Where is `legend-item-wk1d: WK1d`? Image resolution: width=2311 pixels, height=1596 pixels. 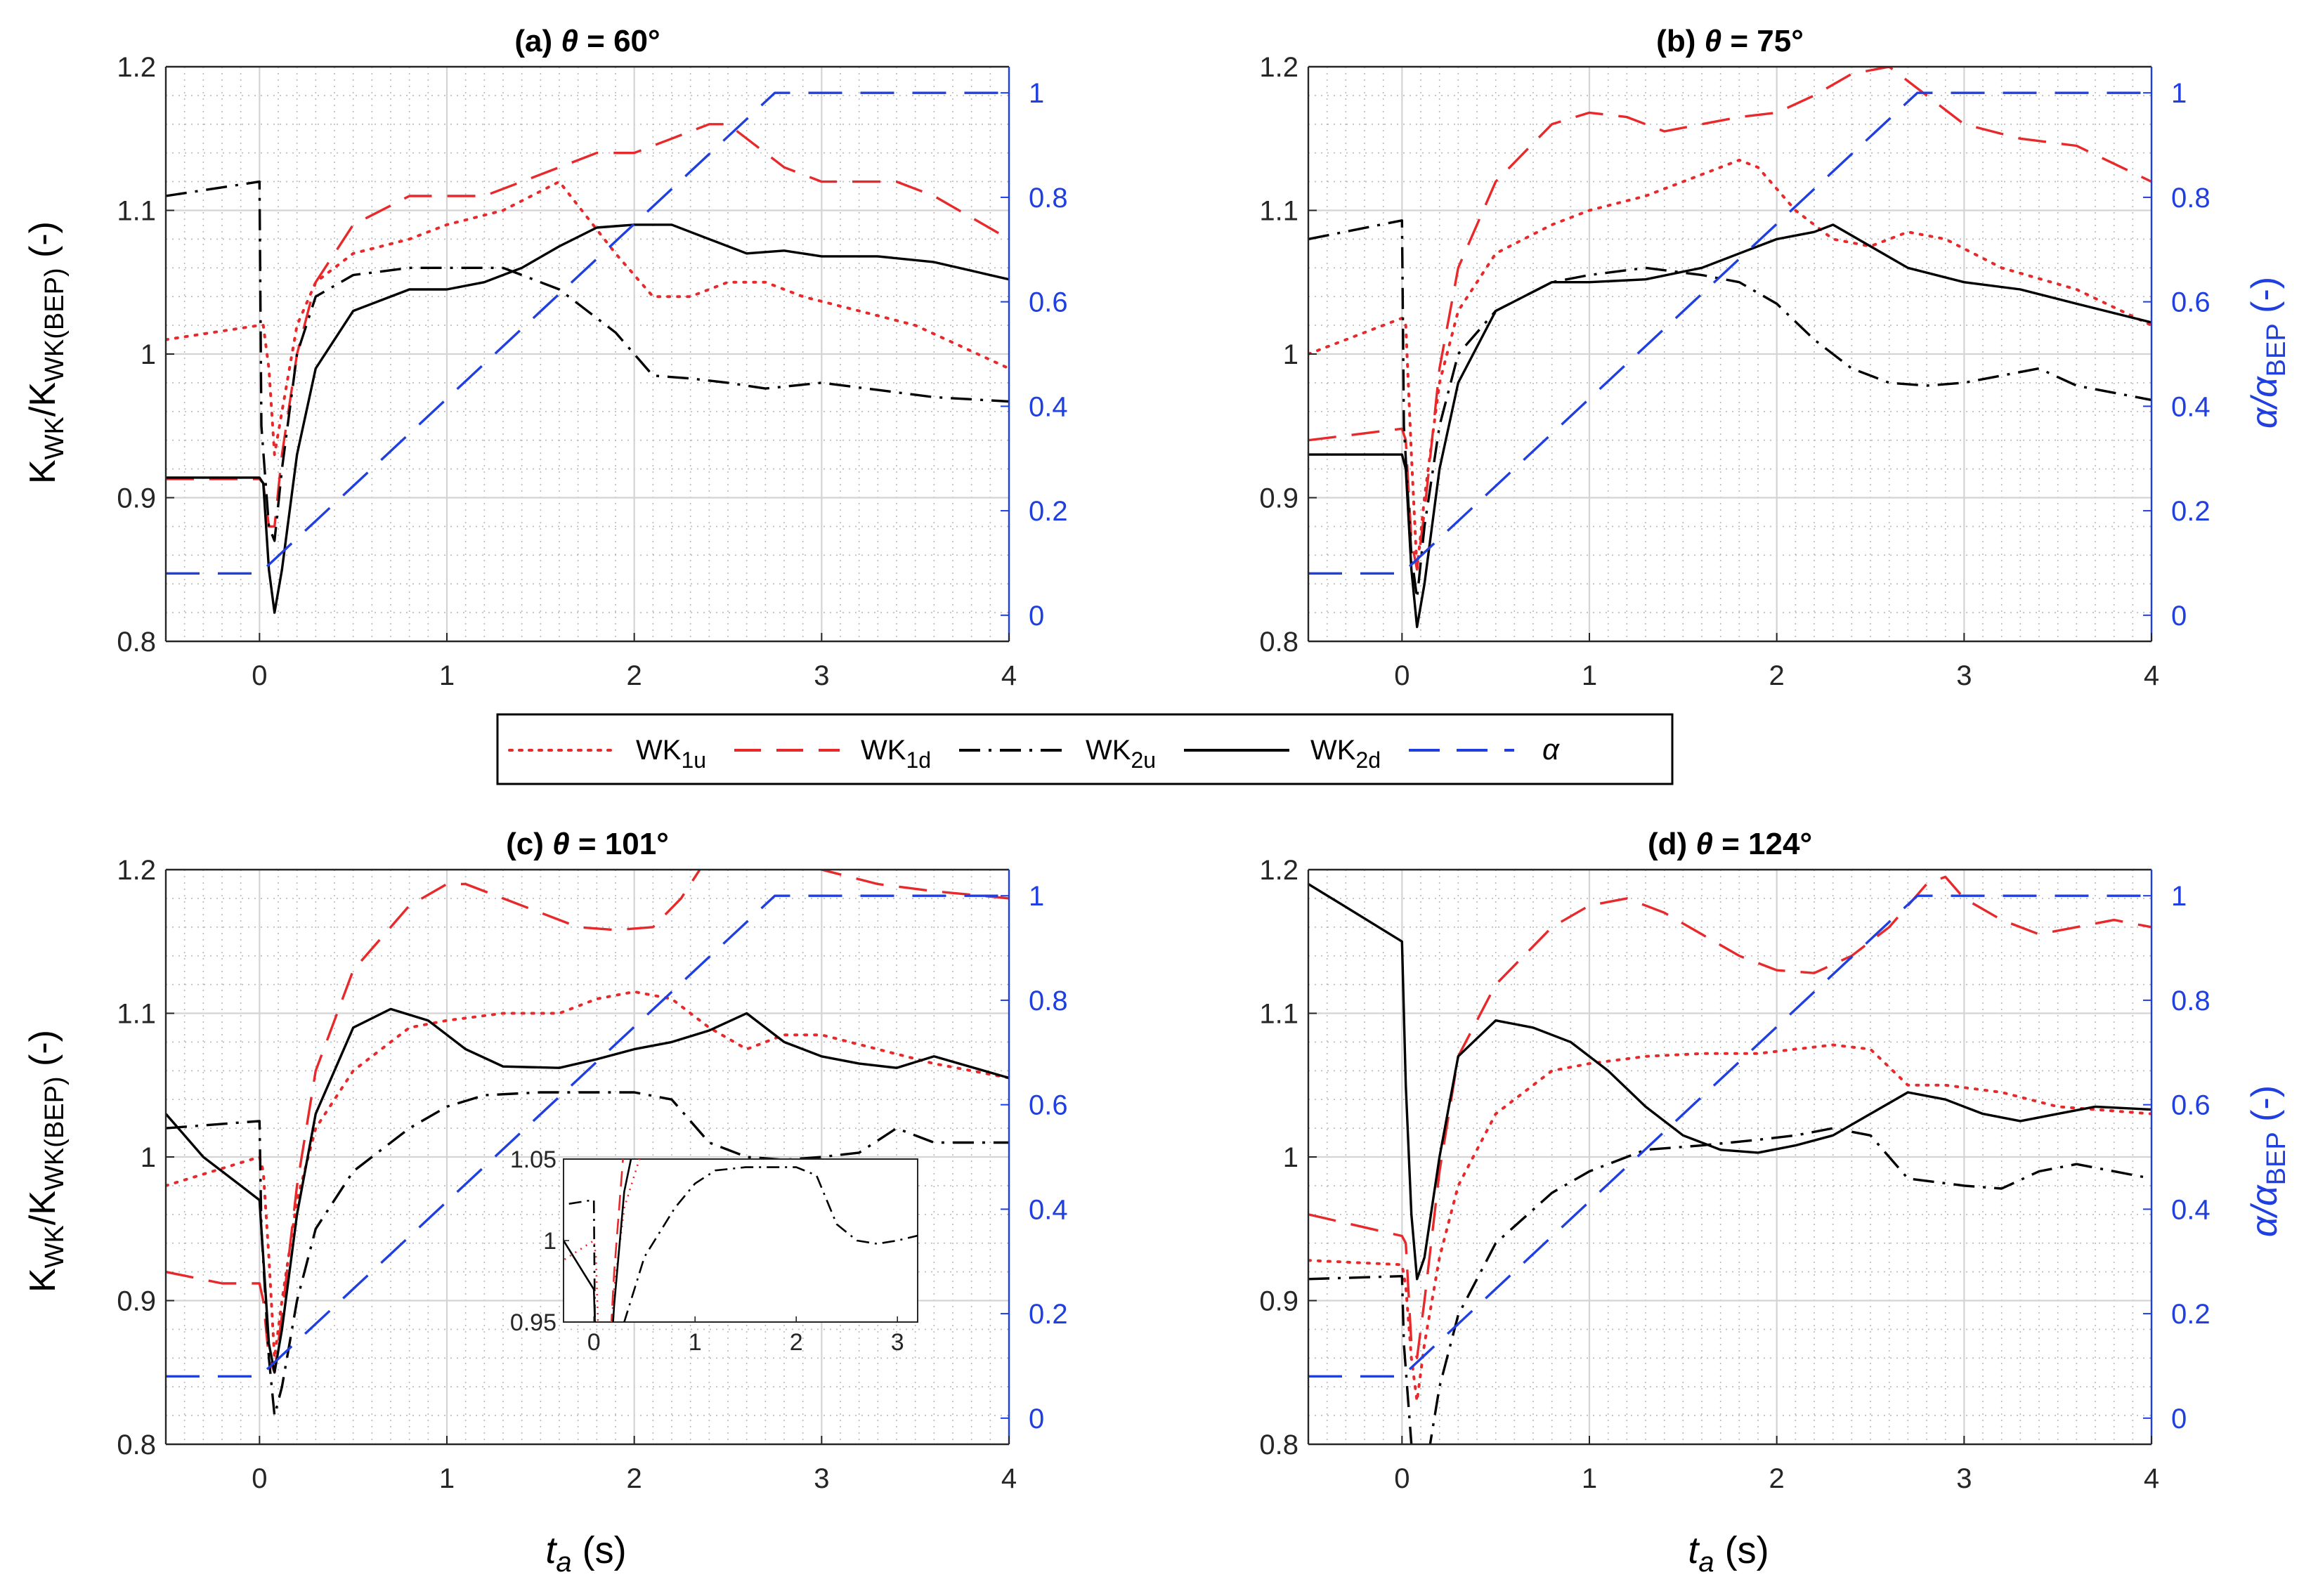 legend-item-wk1d: WK1d is located at coordinates (832, 754).